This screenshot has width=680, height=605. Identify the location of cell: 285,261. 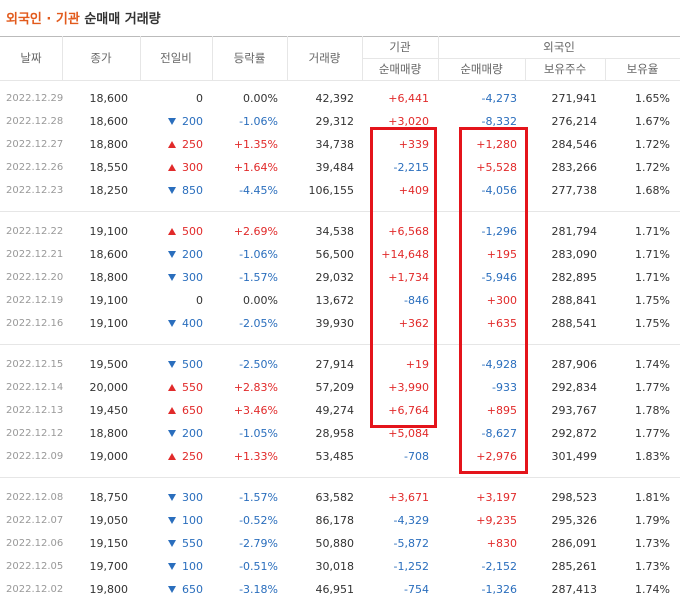
(574, 566).